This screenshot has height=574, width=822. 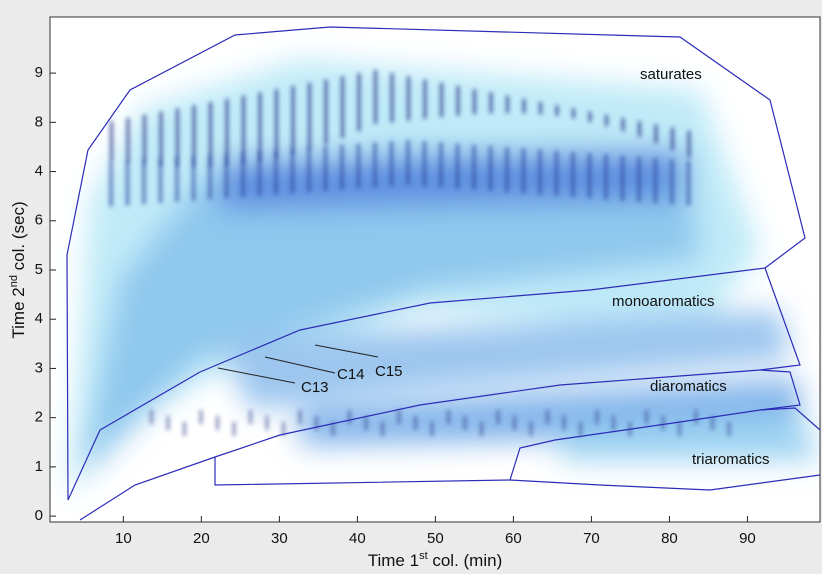 I want to click on x-tick-label: 20, so click(x=201, y=538).